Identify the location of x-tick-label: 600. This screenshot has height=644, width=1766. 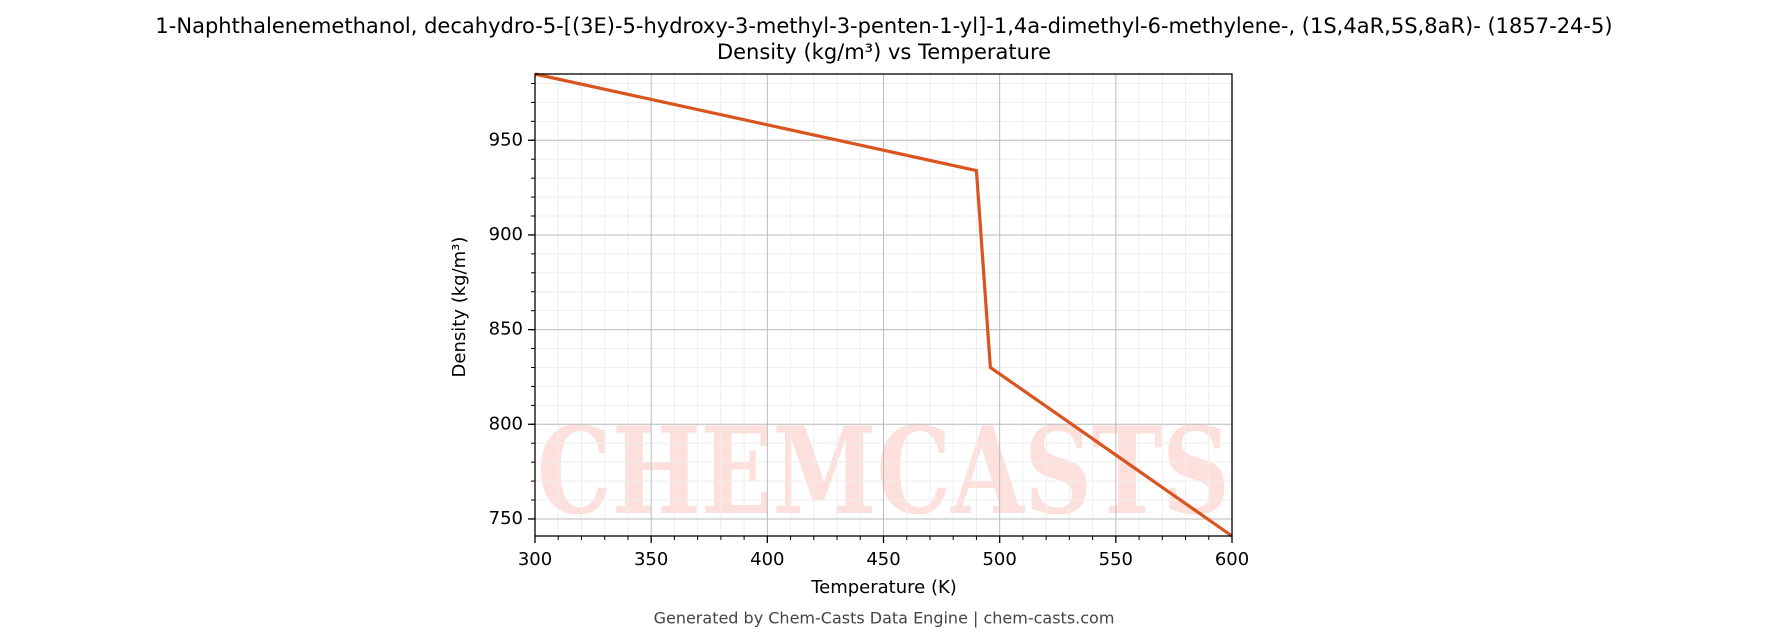
(1232, 559).